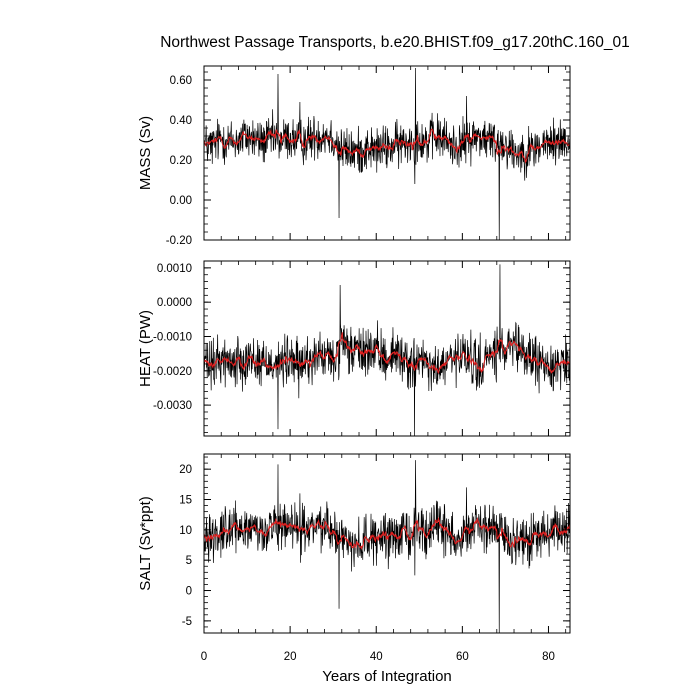  I want to click on y-tick-label: -5, so click(187, 622).